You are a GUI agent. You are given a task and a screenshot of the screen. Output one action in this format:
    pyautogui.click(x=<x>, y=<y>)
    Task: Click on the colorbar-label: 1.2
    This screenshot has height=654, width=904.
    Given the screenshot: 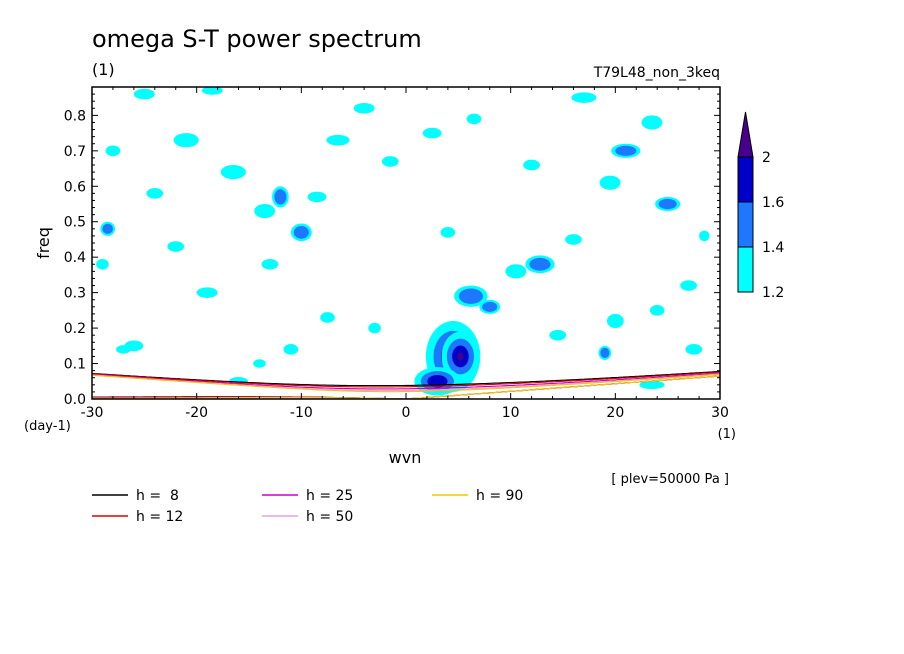 What is the action you would take?
    pyautogui.click(x=773, y=293)
    